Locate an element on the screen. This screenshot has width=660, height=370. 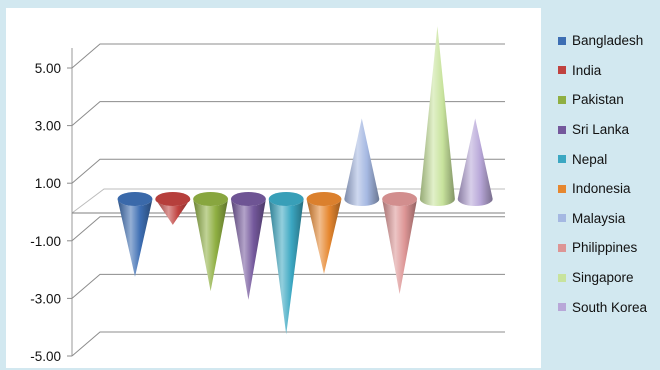
y-tick-label: 3.00 is located at coordinates (48, 126).